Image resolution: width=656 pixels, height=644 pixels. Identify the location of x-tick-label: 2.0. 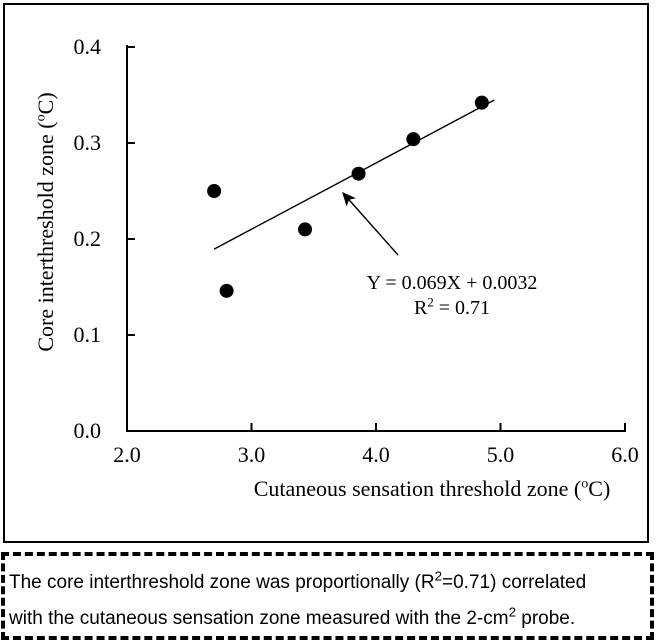
(127, 454).